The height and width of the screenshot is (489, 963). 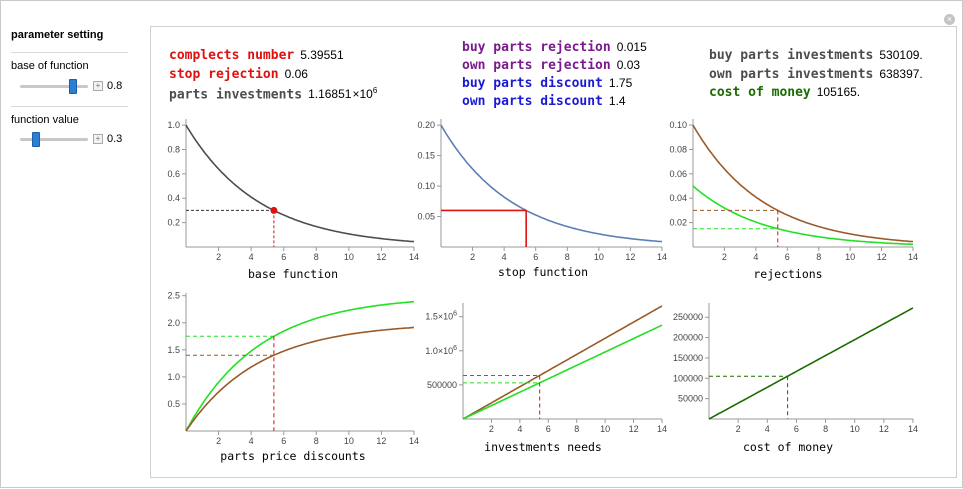 What do you see at coordinates (173, 174) in the screenshot?
I see `y-tick-label: 0.6` at bounding box center [173, 174].